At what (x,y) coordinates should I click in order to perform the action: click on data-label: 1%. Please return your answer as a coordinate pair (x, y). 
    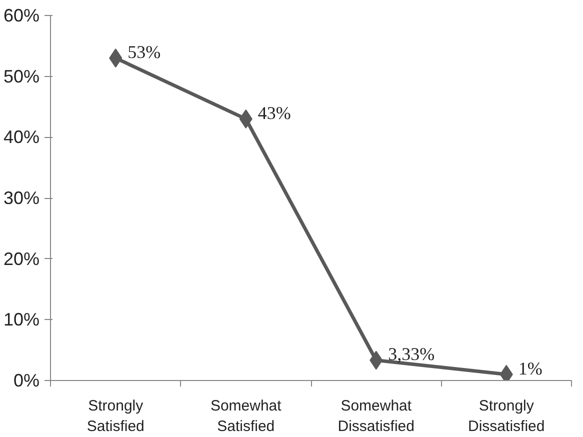
    Looking at the image, I should click on (530, 368).